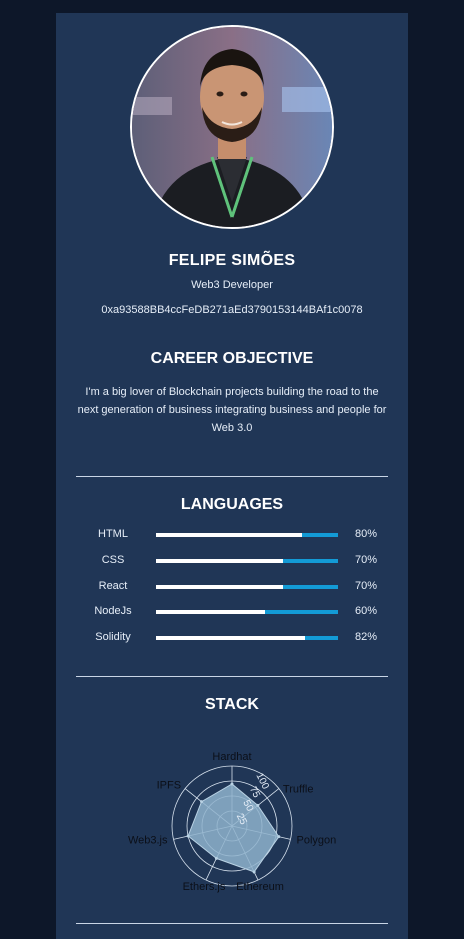  I want to click on stack-title: STACK, so click(232, 704).